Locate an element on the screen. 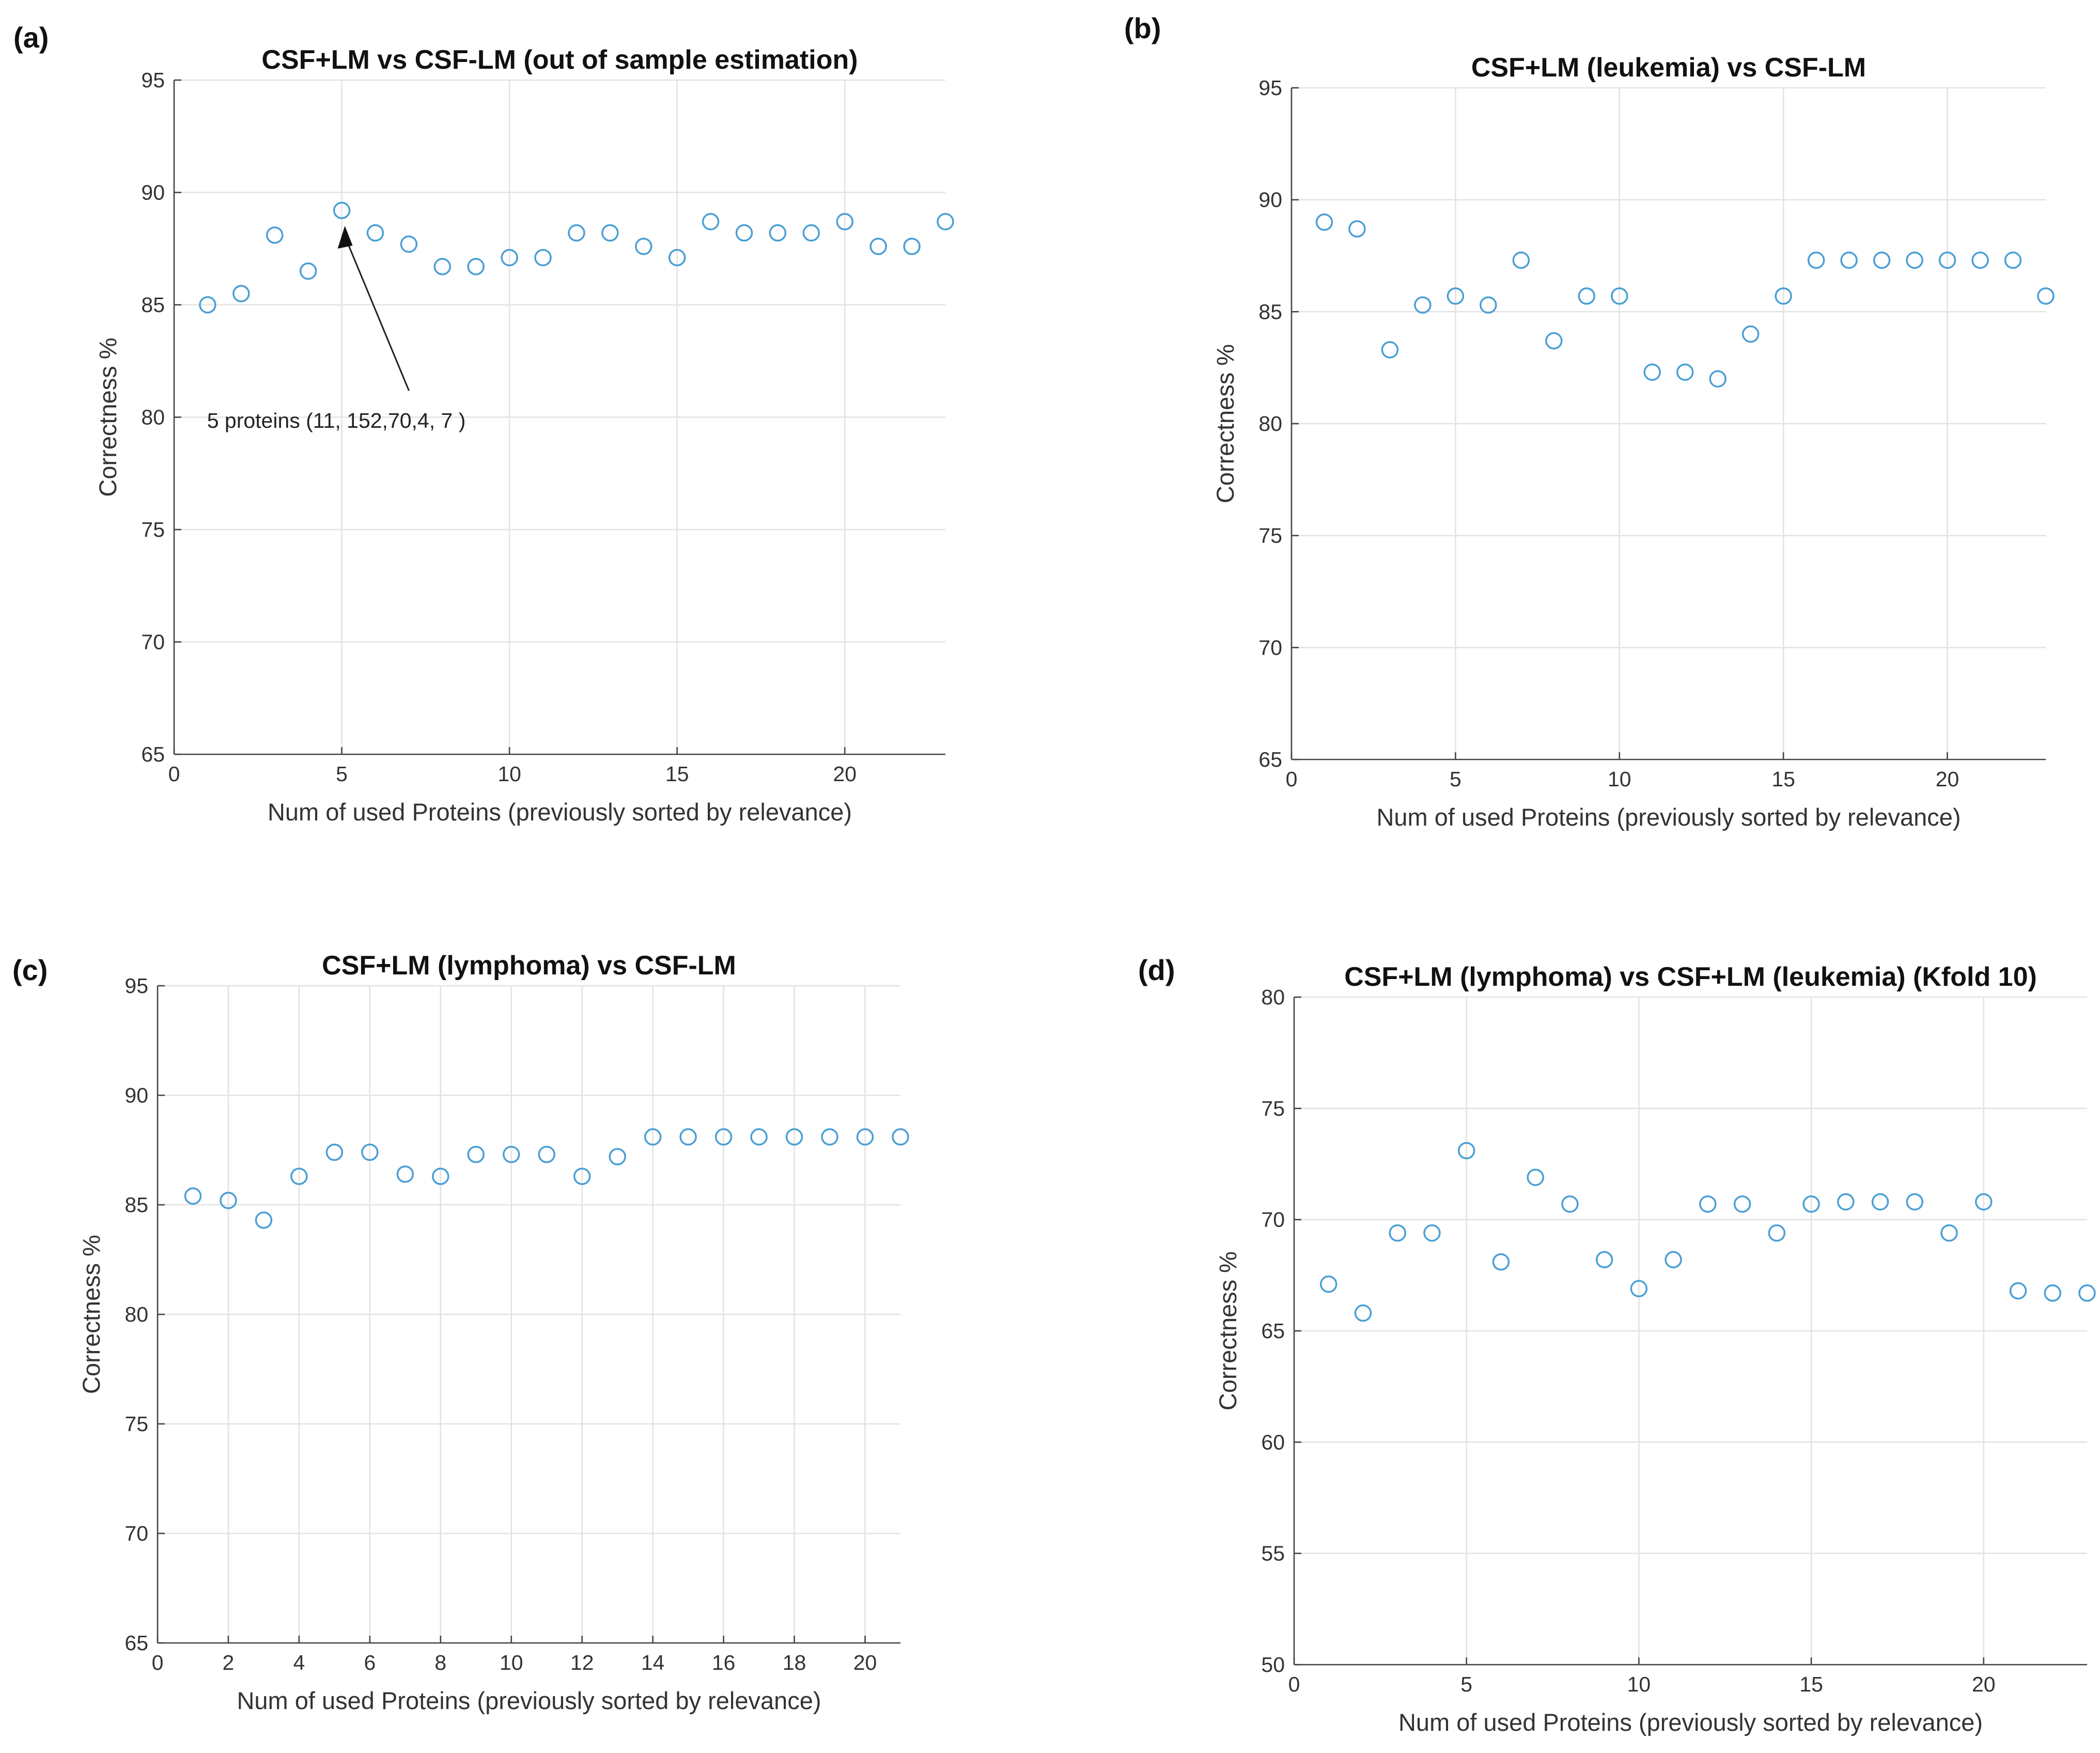 Image resolution: width=2100 pixels, height=1753 pixels. chart-c-grid is located at coordinates (529, 1314).